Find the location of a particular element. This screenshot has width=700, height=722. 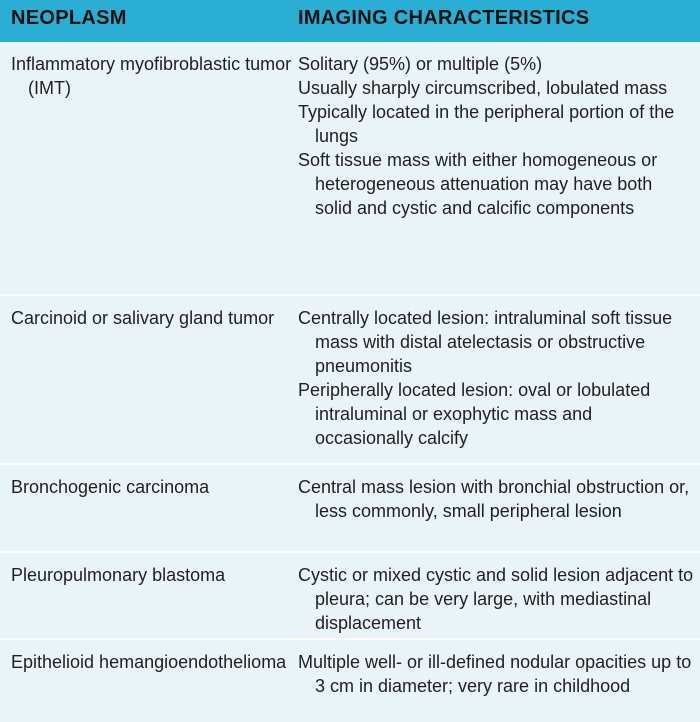

neoplasm-cell: Pleuropulmonary blastoma is located at coordinates (118, 575).